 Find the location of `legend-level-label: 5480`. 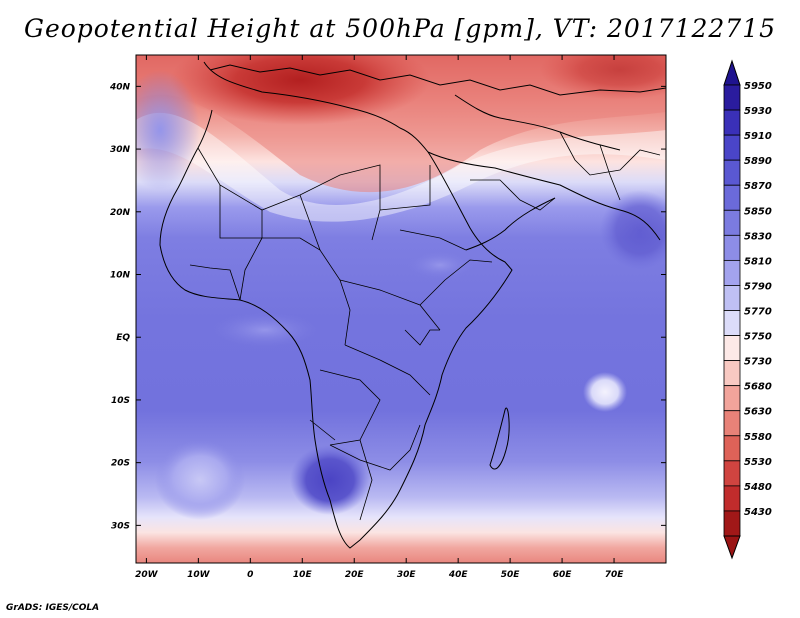

legend-level-label: 5480 is located at coordinates (758, 487).